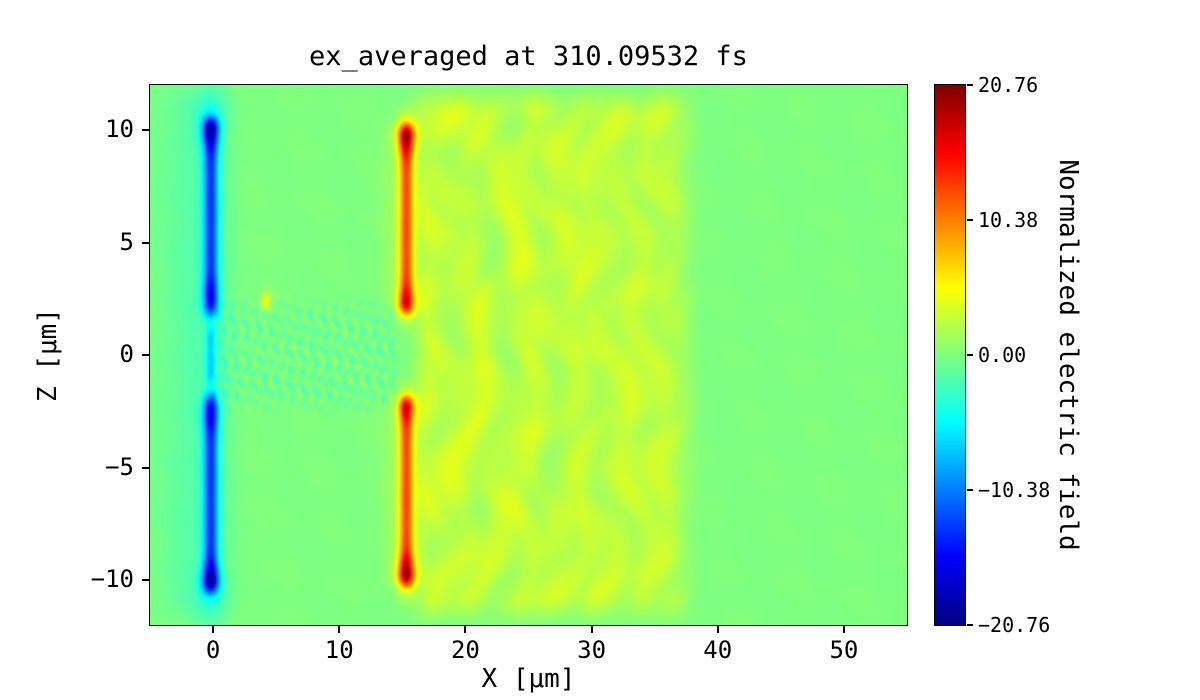  What do you see at coordinates (1002, 355) in the screenshot?
I see `colorbar-tick-label: 0.00` at bounding box center [1002, 355].